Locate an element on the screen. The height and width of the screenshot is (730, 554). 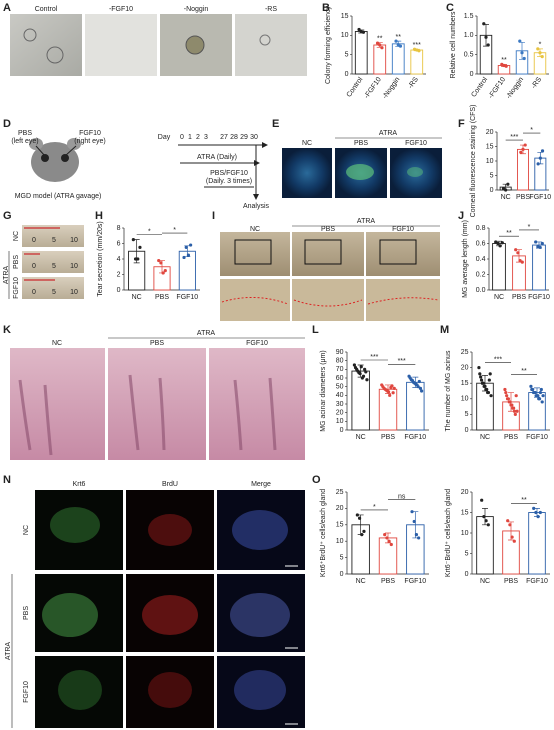
k-treatment: ATRA is located at coordinates (206, 333).